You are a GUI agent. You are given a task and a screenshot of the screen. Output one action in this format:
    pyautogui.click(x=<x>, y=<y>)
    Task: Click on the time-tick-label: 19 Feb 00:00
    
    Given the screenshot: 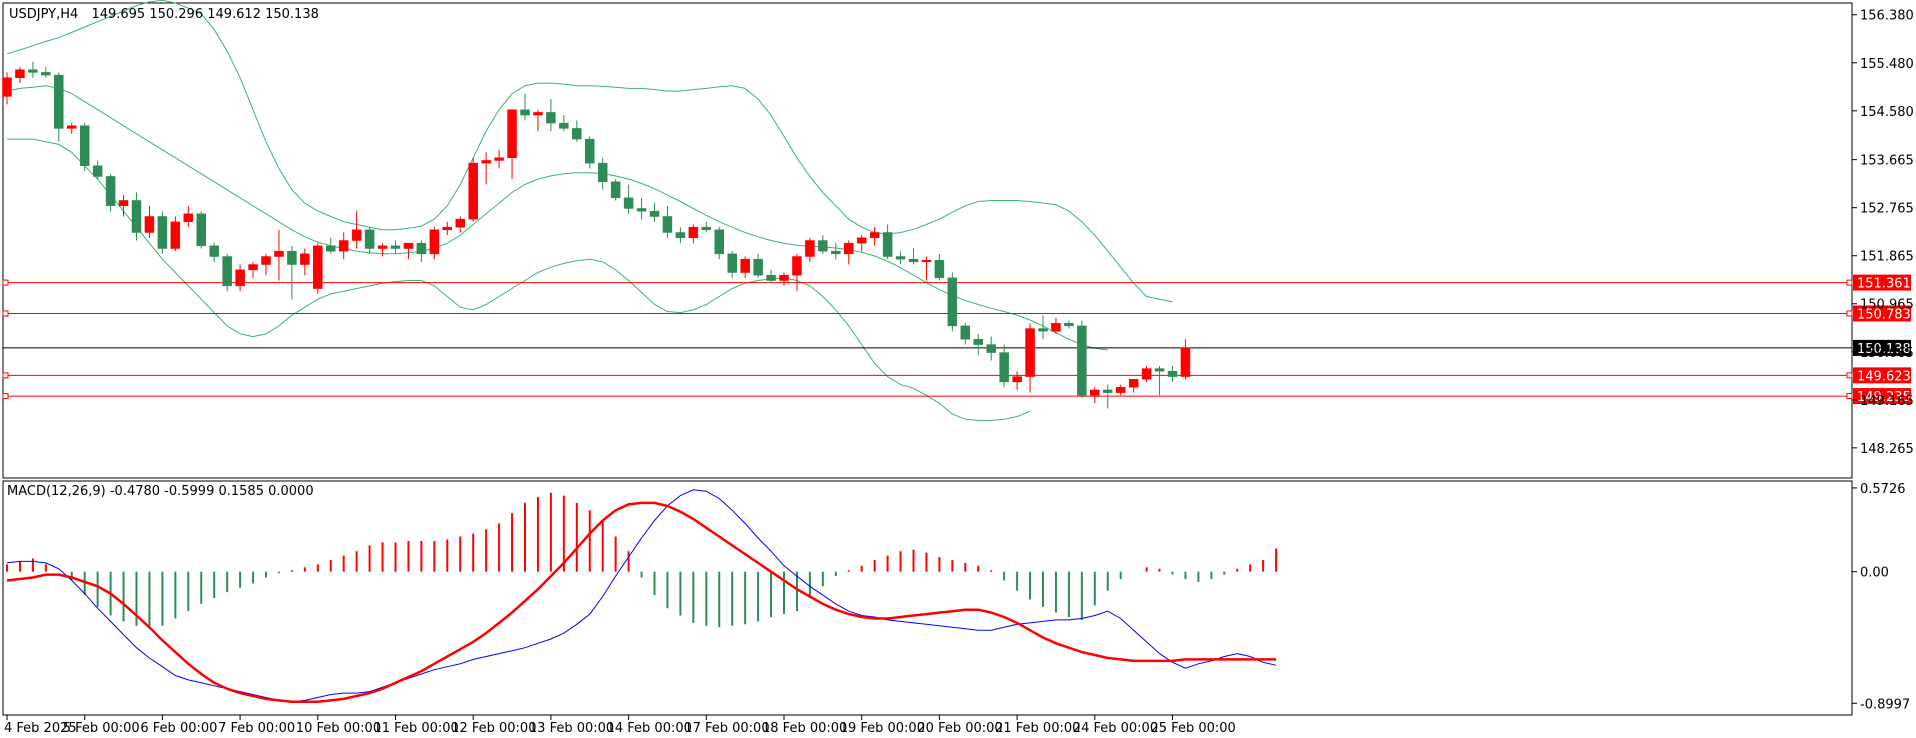 What is the action you would take?
    pyautogui.click(x=882, y=728)
    